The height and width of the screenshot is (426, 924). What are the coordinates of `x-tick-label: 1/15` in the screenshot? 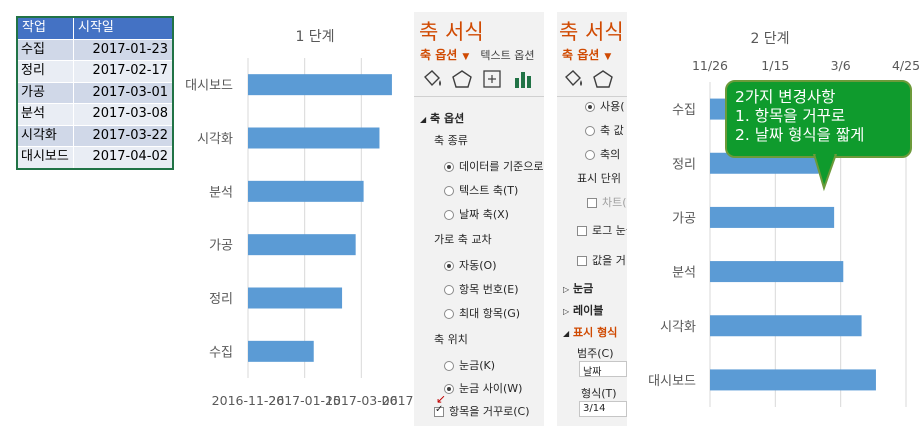 It's located at (775, 65).